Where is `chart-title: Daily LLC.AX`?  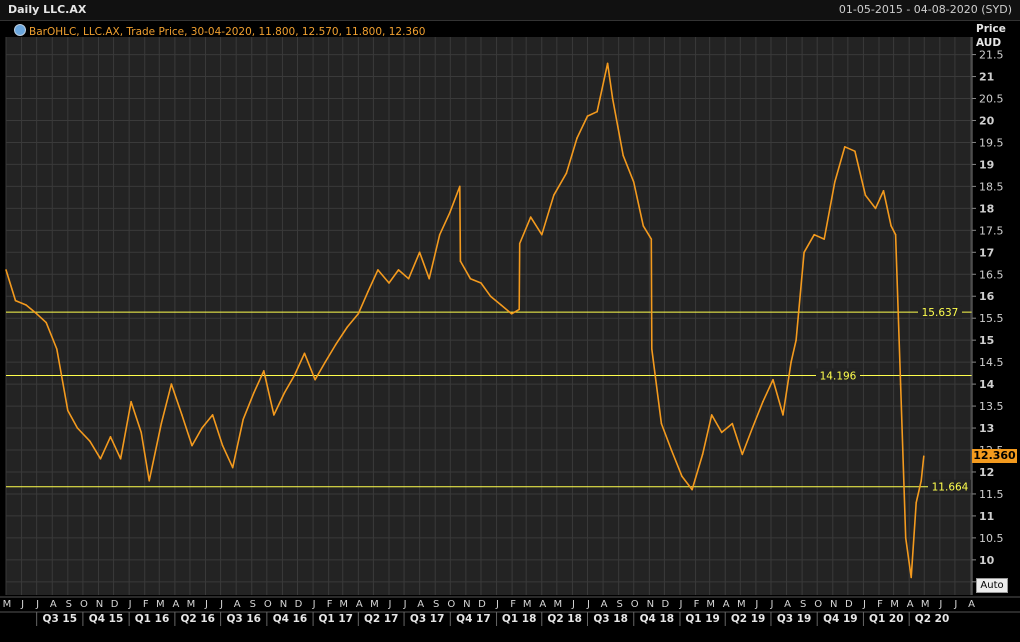 chart-title: Daily LLC.AX is located at coordinates (47, 9).